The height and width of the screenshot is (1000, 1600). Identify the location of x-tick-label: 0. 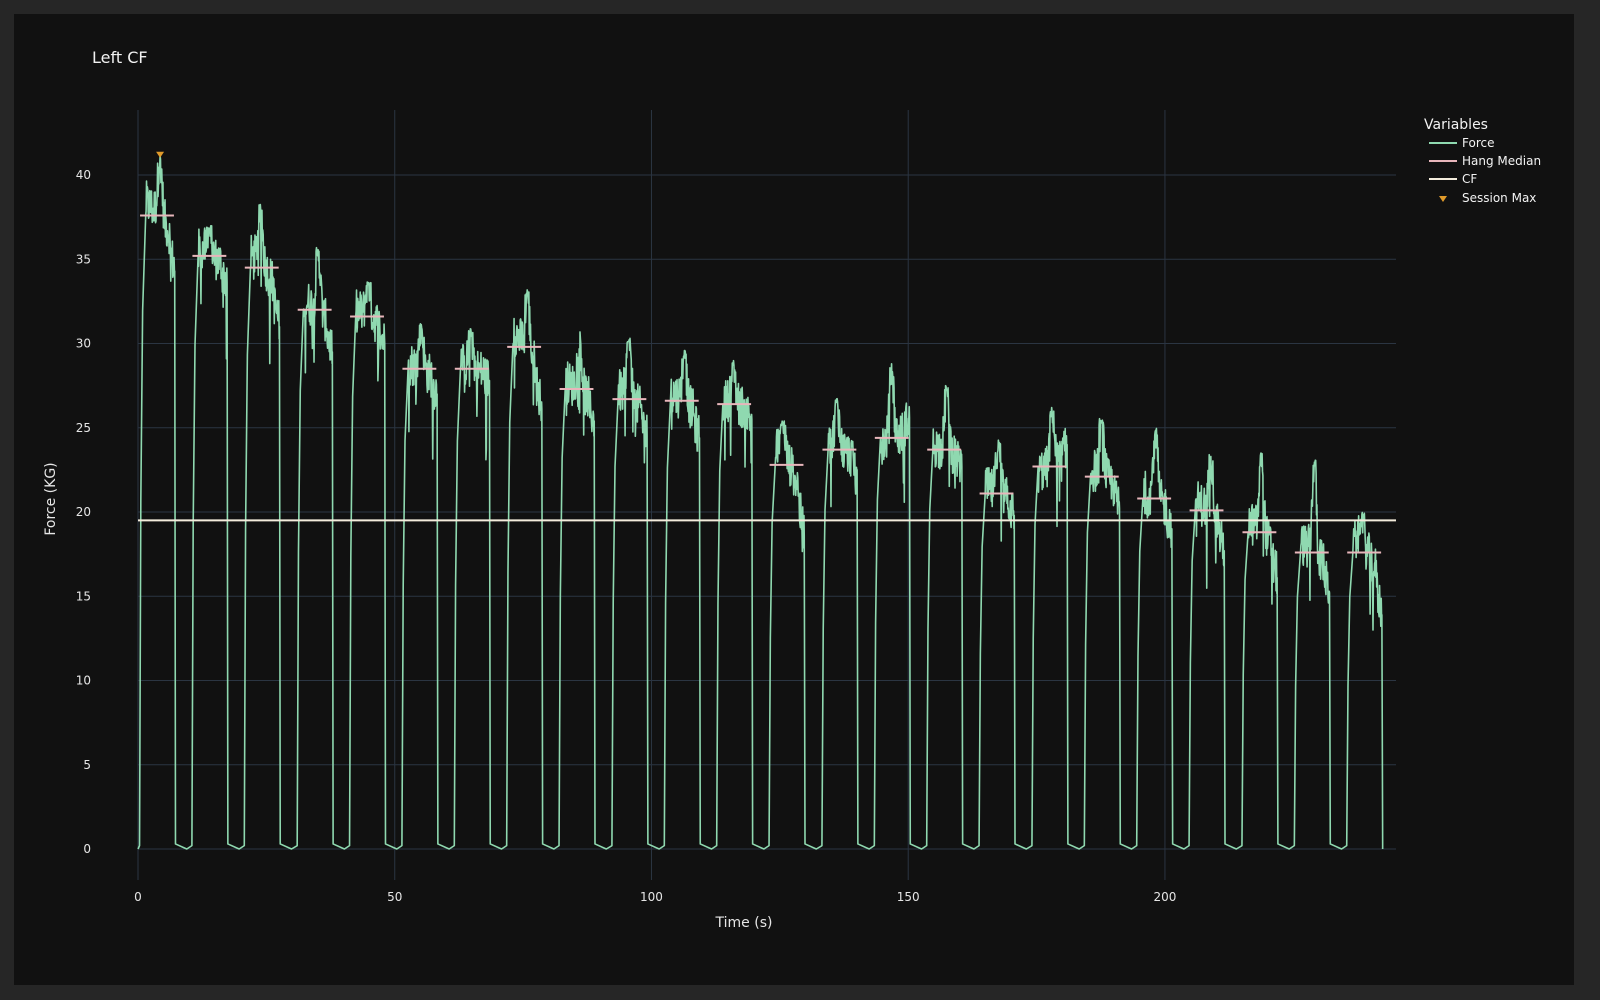
(138, 897).